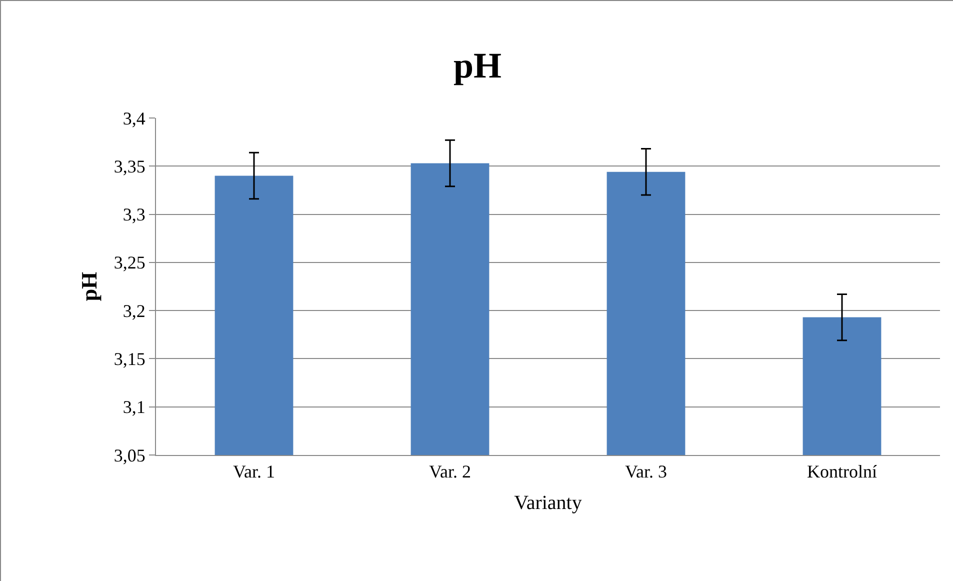  I want to click on x-tick-label: Var. 3, so click(646, 472).